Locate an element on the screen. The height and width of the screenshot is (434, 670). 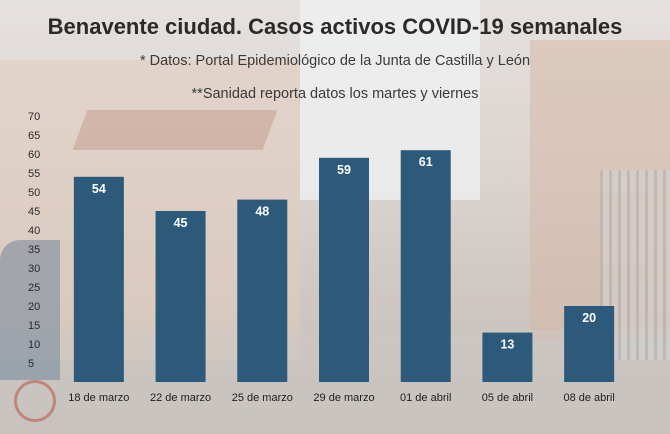
y-tick-label: 60 is located at coordinates (34, 155).